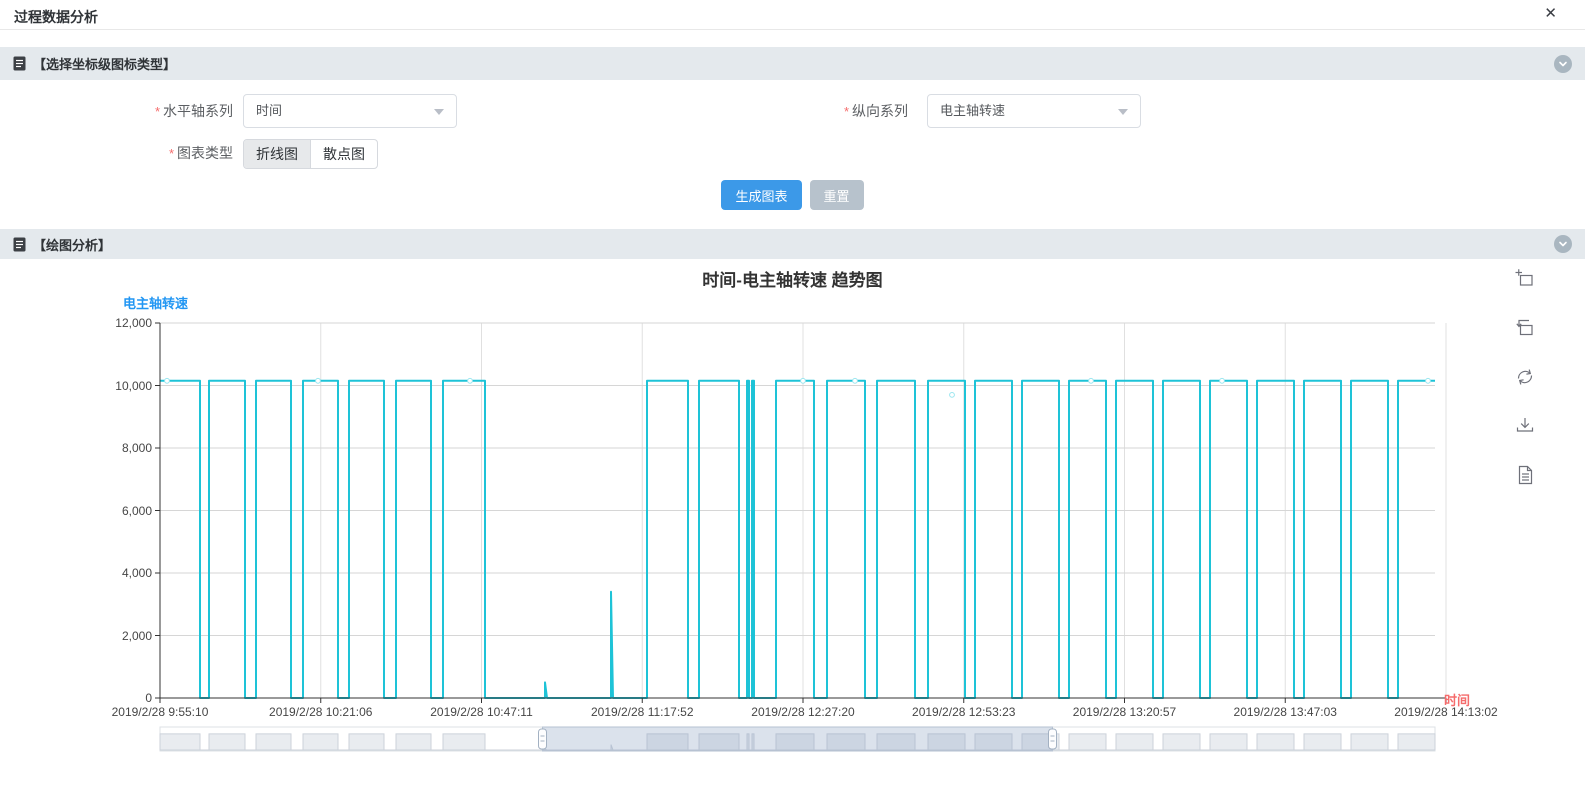 The width and height of the screenshot is (1585, 807). Describe the element at coordinates (1525, 328) in the screenshot. I see `zoom-reset-icon` at that location.